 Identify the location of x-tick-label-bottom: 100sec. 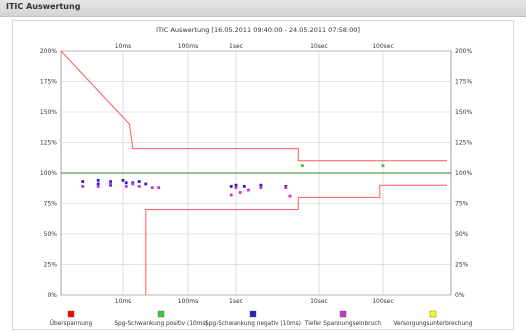
(383, 301).